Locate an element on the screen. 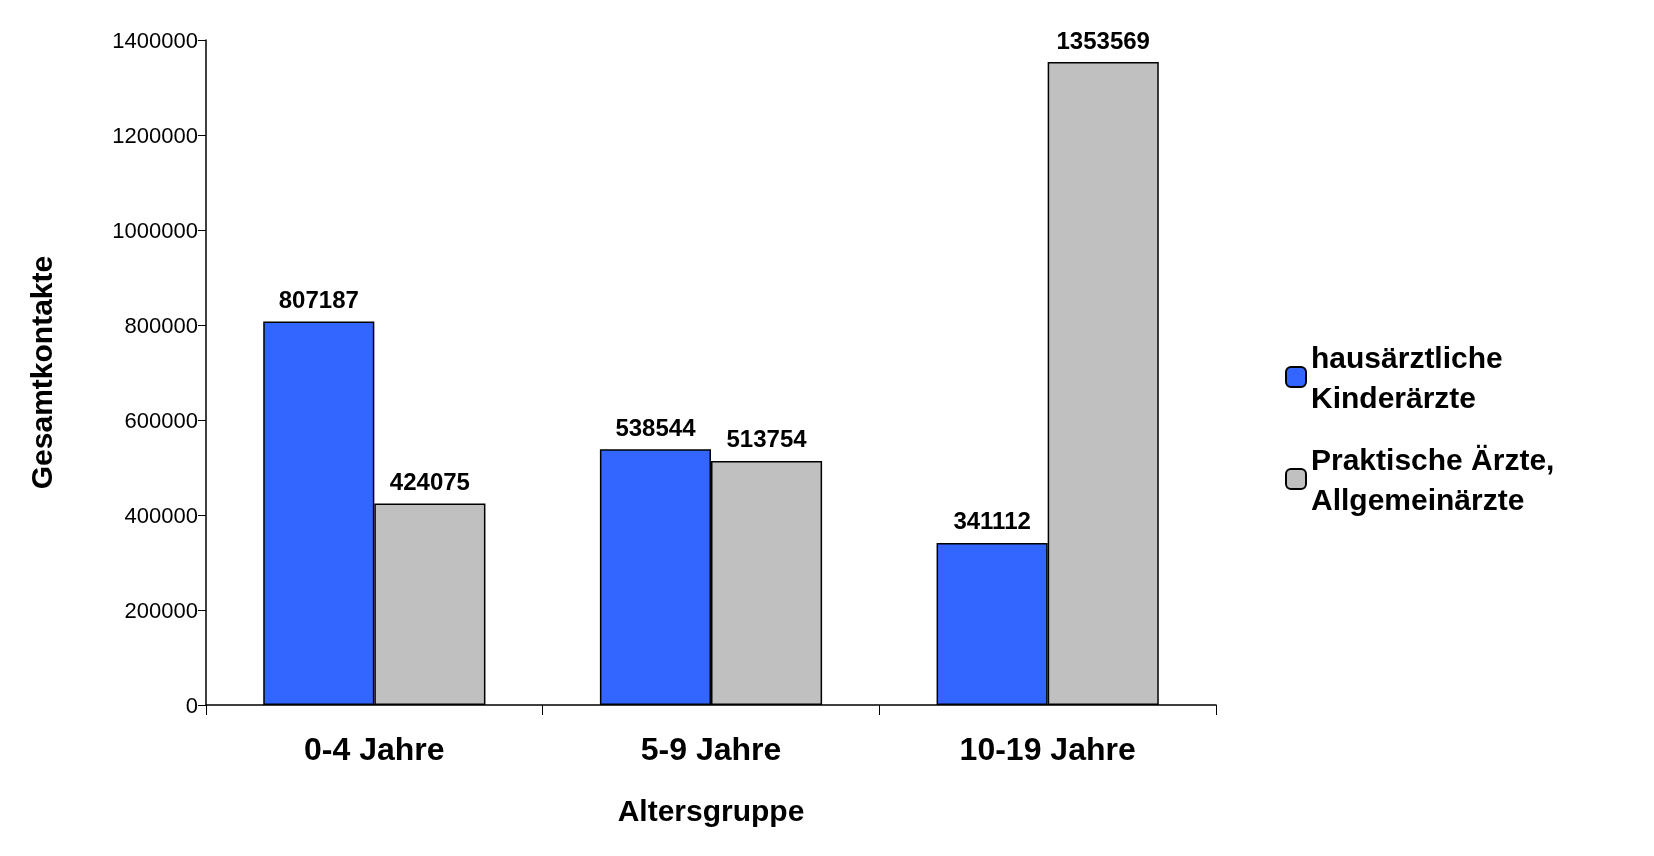  y-tick-label: 400000 is located at coordinates (161, 515).